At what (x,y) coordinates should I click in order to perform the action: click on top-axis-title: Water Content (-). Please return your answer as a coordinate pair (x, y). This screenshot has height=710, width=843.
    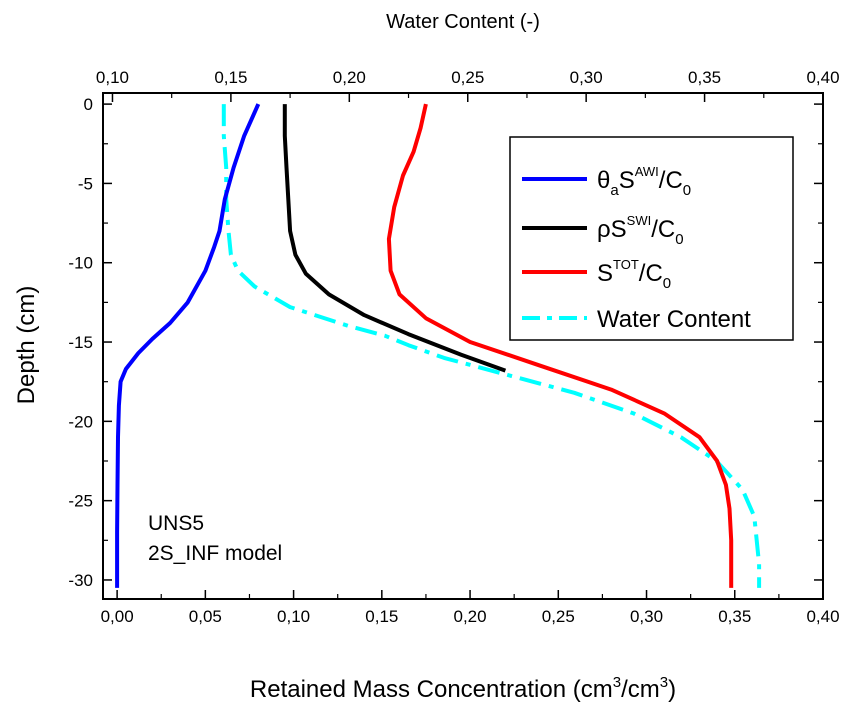
    Looking at the image, I should click on (463, 22).